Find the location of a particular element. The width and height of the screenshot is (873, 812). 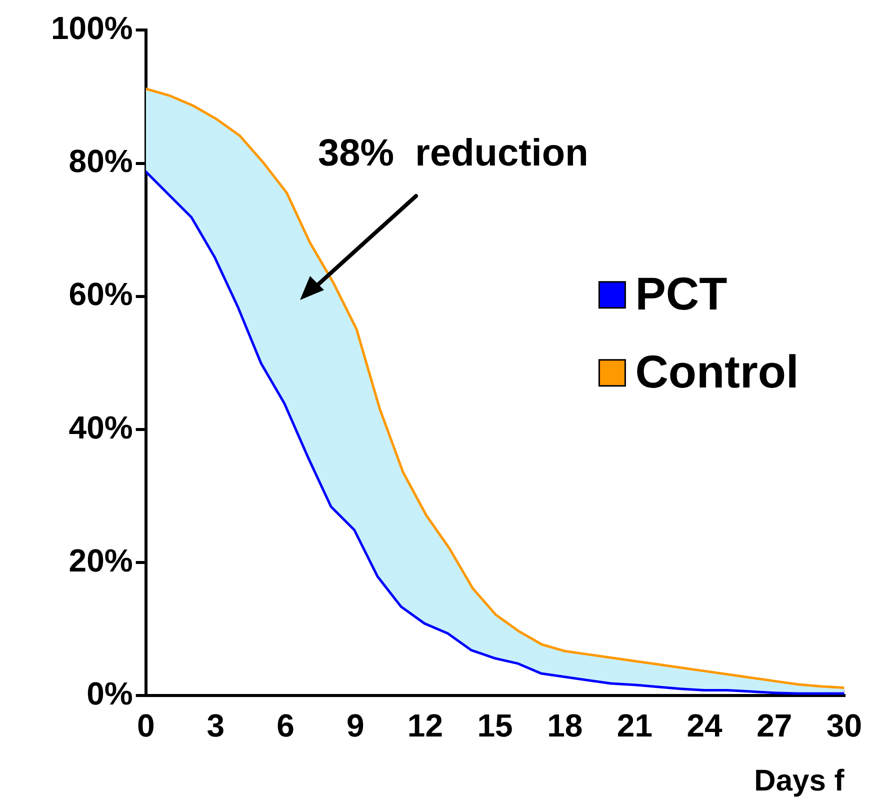

y-tick-label: 100% is located at coordinates (92, 28).